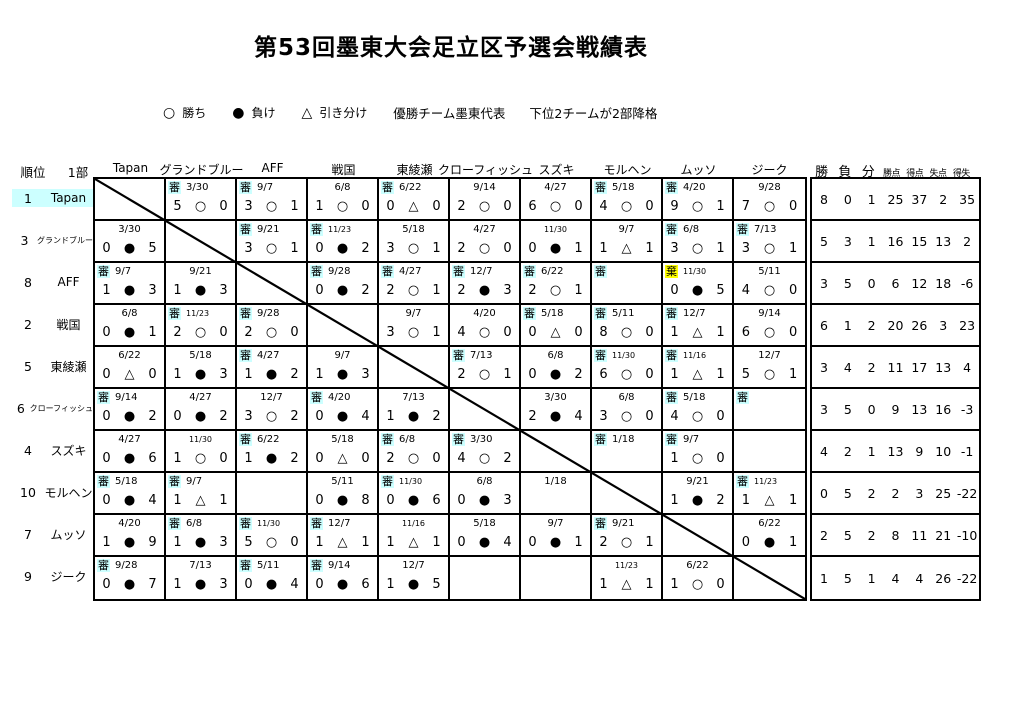  I want to click on stats-header-goal-diff: 得失, so click(961, 174).